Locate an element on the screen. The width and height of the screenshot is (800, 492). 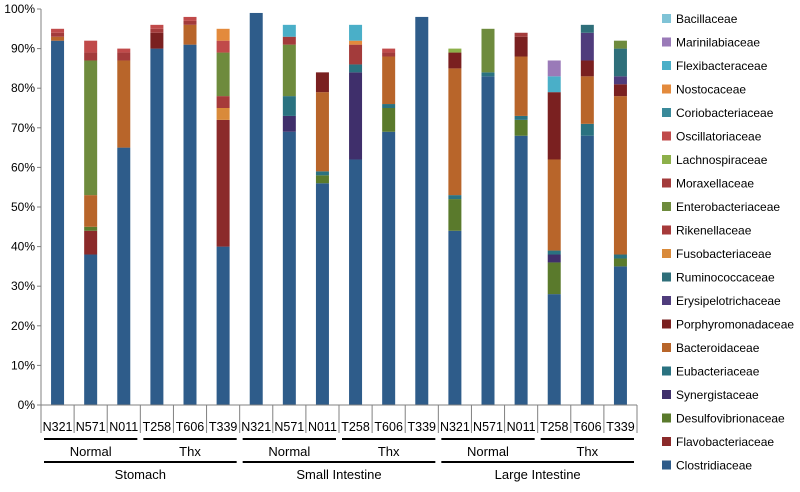
legend-label: Lachnospiraceae is located at coordinates (722, 160).